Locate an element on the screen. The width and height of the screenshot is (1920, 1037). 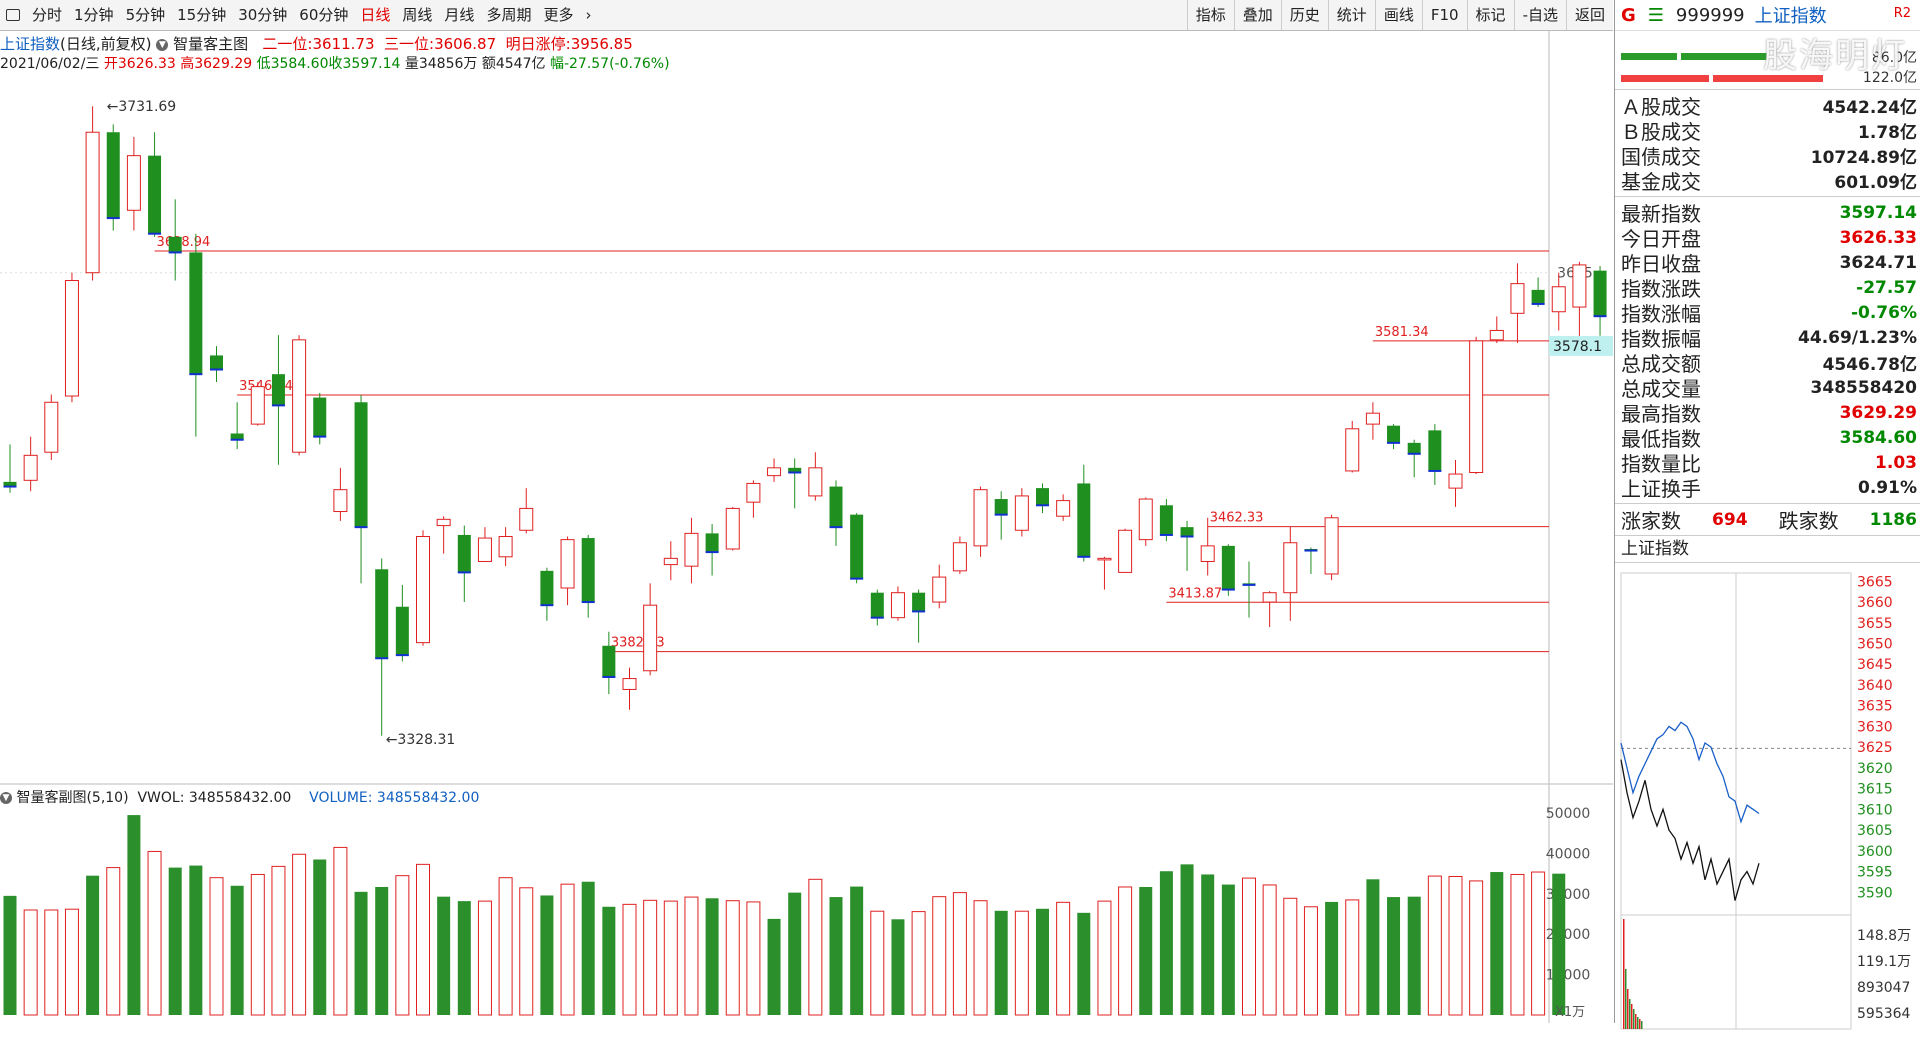
period-tab-7: 周线 is located at coordinates (417, 15).